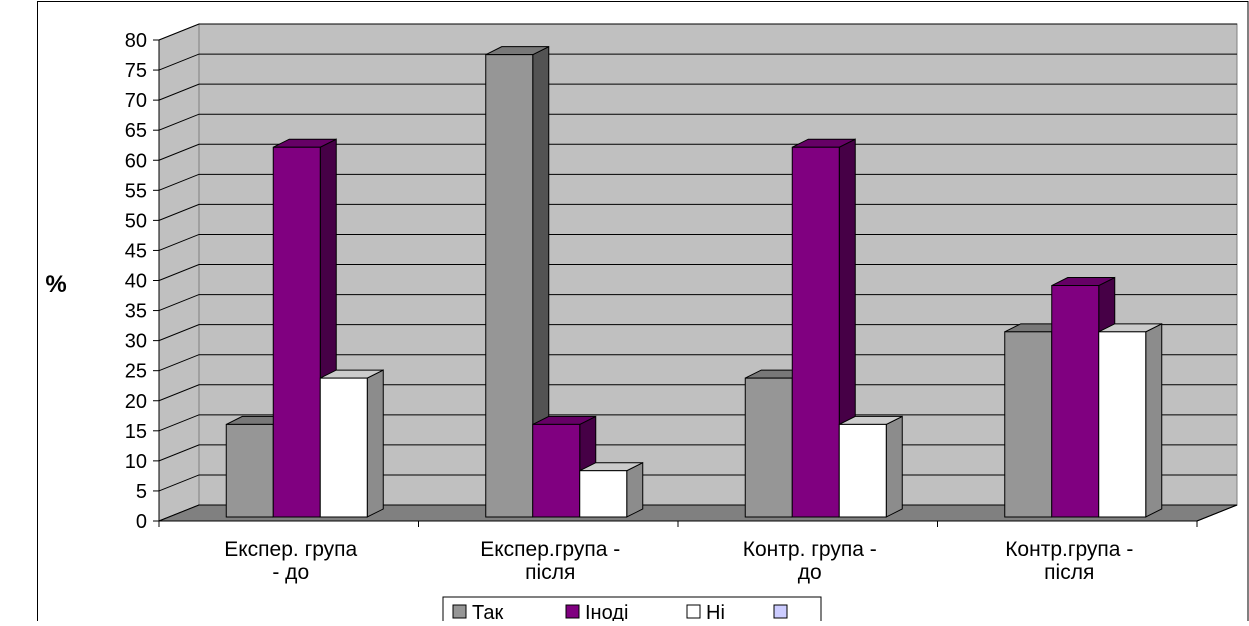 The height and width of the screenshot is (626, 1249). Describe the element at coordinates (136, 342) in the screenshot. I see `y-tick-label: 30` at that location.